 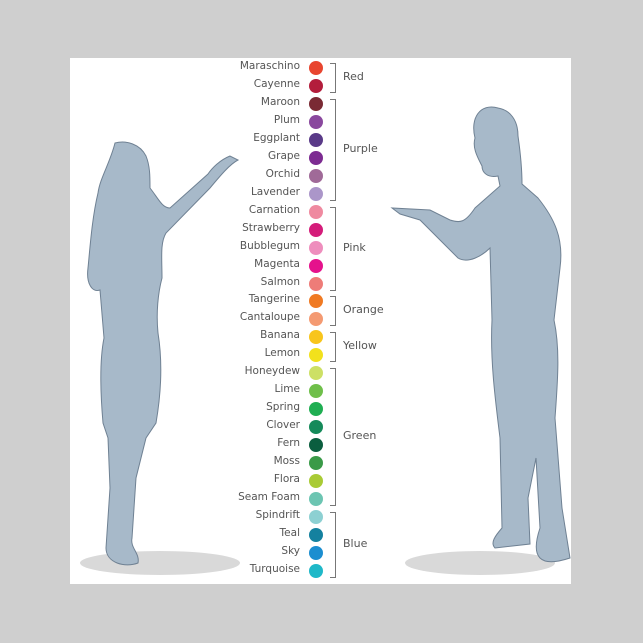 I want to click on color-row: Clover, so click(x=280, y=427).